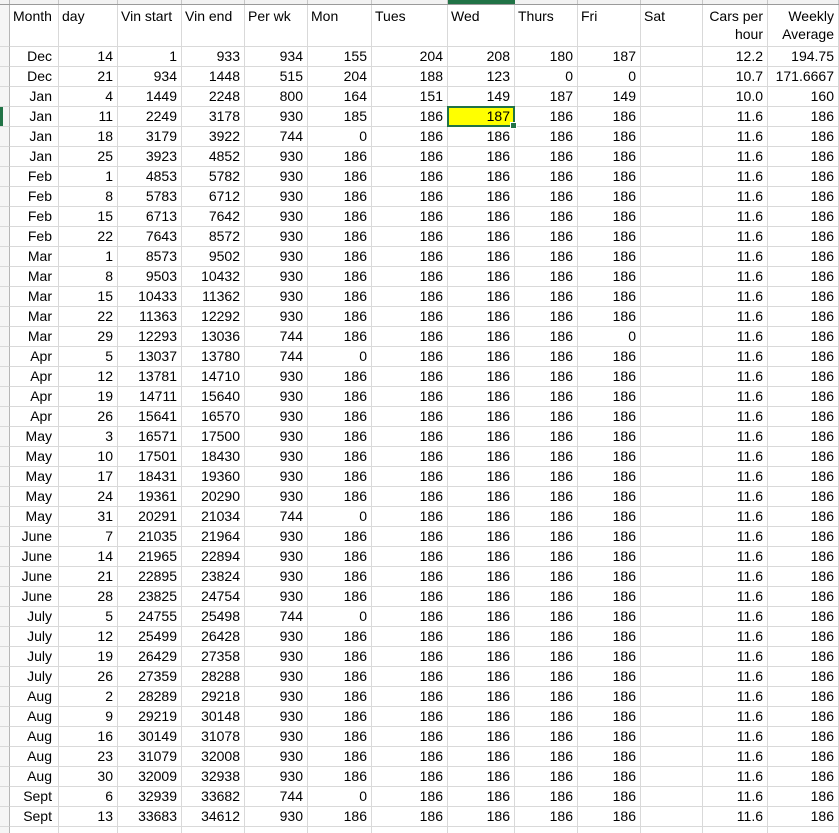 The image size is (839, 833). I want to click on cell: 744, so click(276, 617).